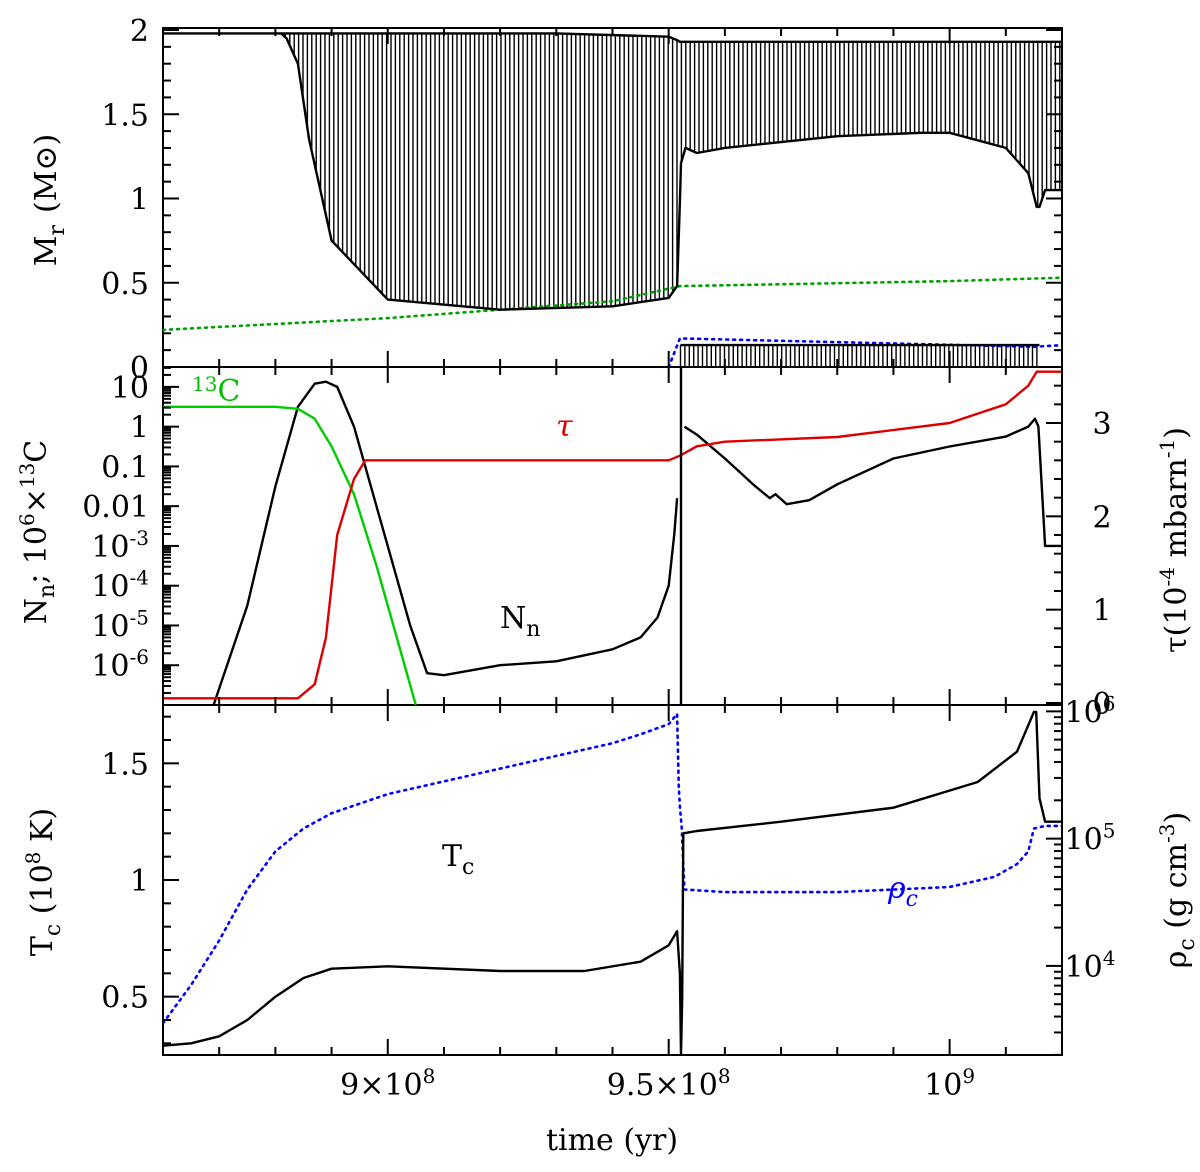 The image size is (1200, 1172). I want to click on h-free-core-line, so click(612, 304).